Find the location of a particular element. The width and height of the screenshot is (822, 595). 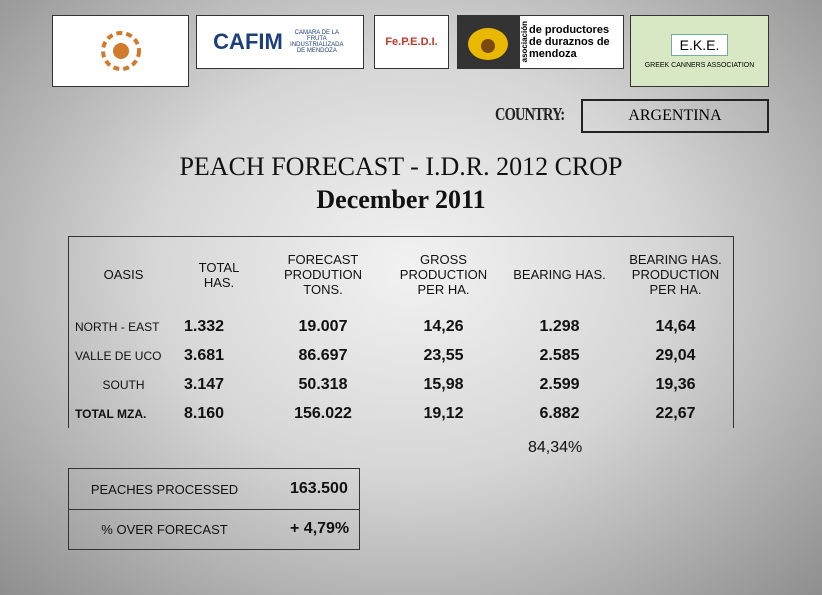

column-header: FORECAST PRODUTION TONS. is located at coordinates (323, 274).